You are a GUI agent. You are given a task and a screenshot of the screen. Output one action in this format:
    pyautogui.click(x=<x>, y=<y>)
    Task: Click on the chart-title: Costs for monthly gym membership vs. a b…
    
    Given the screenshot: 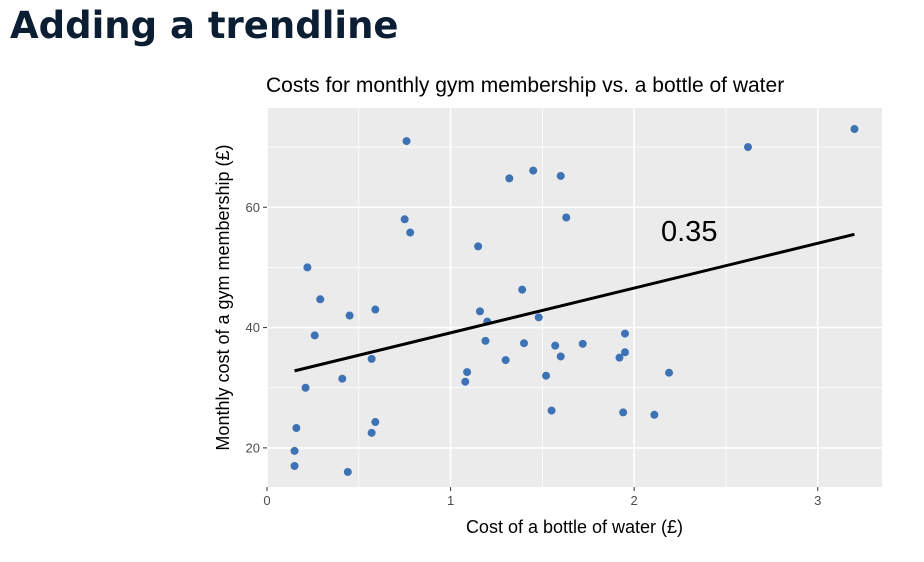 What is the action you would take?
    pyautogui.click(x=525, y=85)
    